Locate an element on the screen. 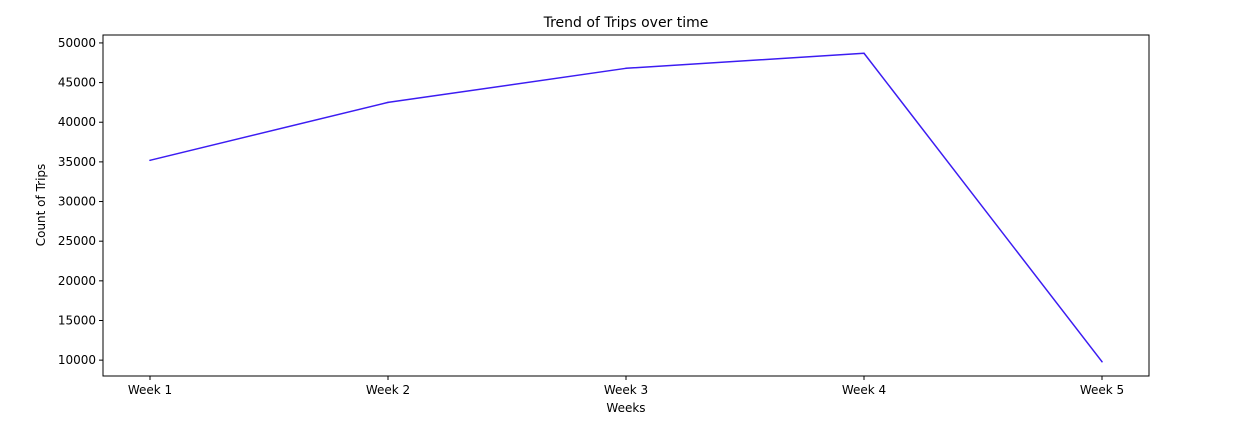 Image resolution: width=1251 pixels, height=437 pixels. x-tick-label: Week 1 is located at coordinates (150, 390).